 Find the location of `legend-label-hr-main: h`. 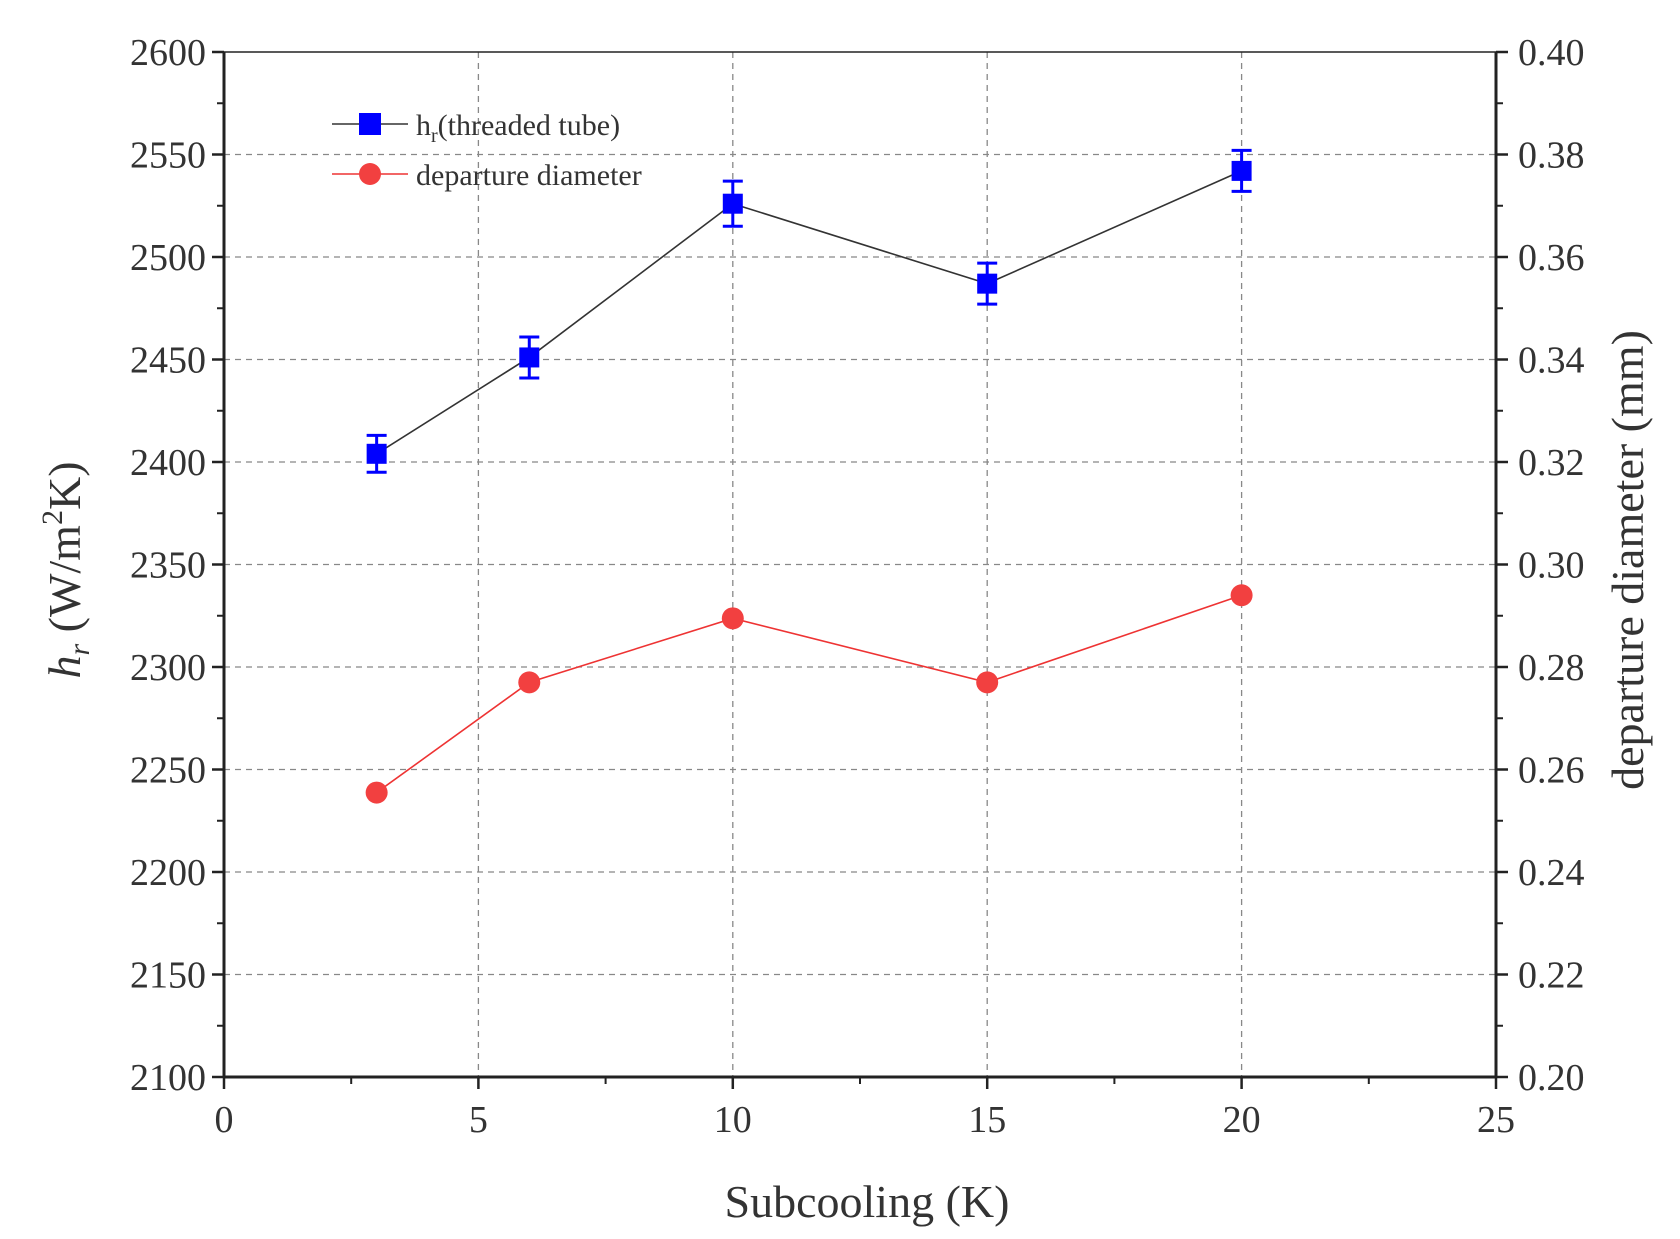

legend-label-hr-main: h is located at coordinates (423, 125).